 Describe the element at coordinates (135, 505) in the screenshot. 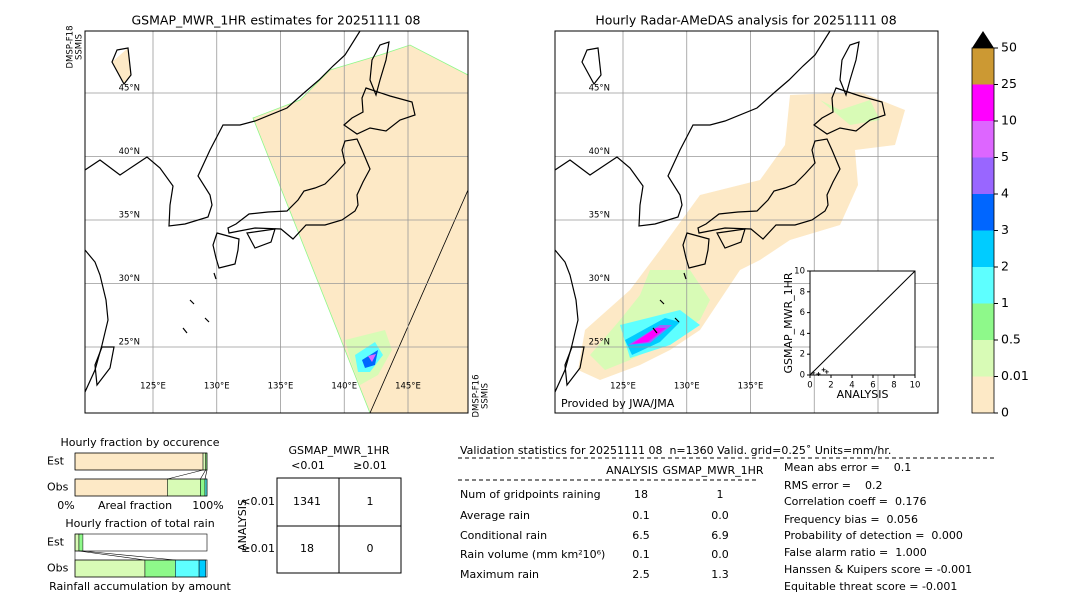

I see `axis-label: Areal fraction` at that location.